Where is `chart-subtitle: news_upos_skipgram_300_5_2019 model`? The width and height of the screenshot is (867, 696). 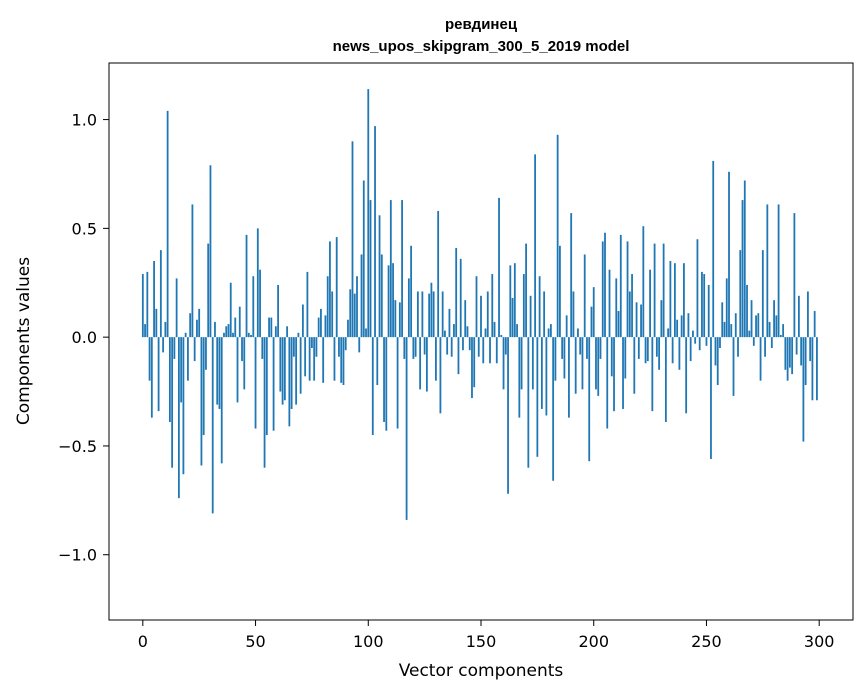 chart-subtitle: news_upos_skipgram_300_5_2019 model is located at coordinates (481, 46).